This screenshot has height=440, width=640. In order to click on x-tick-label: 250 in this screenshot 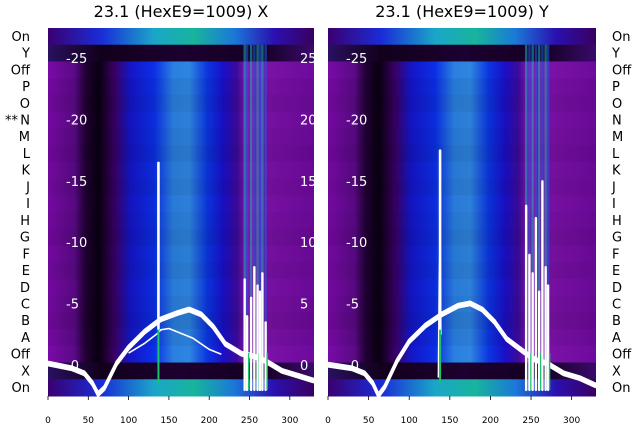, I will do `click(249, 421)`.